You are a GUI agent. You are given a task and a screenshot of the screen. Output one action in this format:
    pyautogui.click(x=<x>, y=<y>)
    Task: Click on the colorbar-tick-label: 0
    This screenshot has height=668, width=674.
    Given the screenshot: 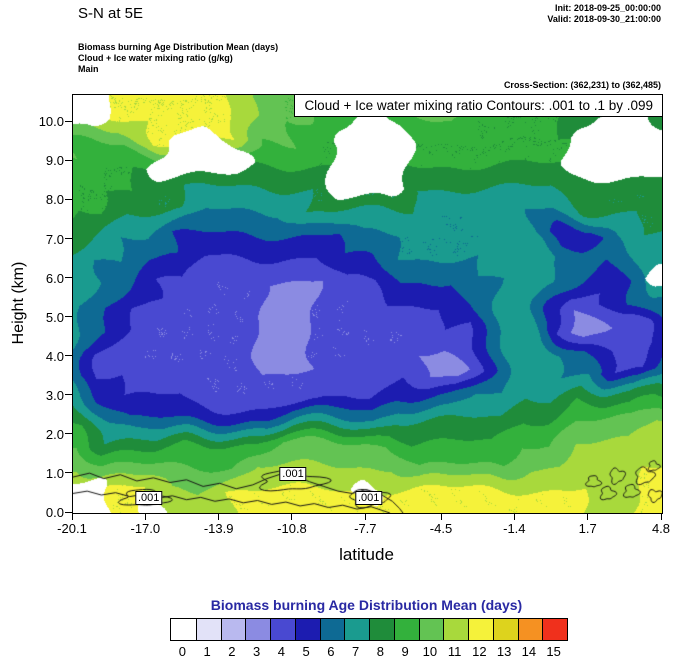 What is the action you would take?
    pyautogui.click(x=182, y=651)
    